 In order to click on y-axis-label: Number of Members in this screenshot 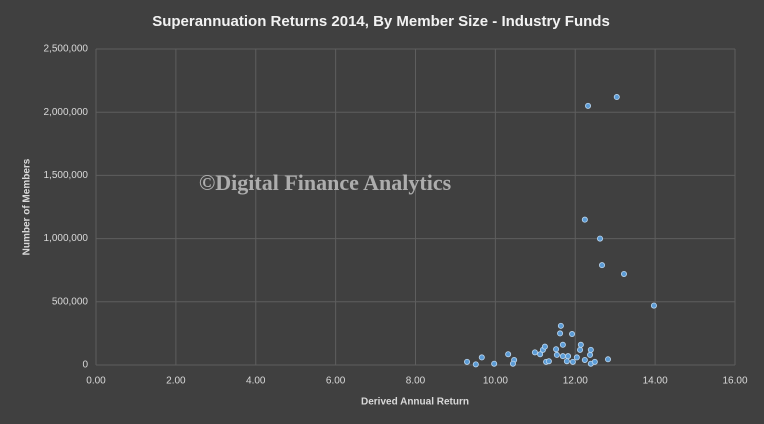, I will do `click(27, 206)`.